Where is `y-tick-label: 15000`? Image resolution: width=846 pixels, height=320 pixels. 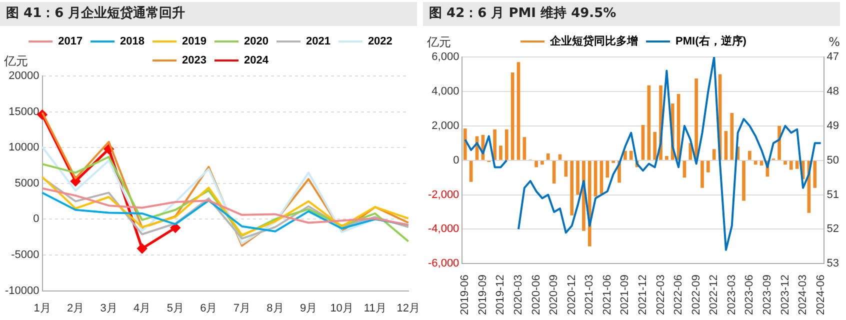 y-tick-label: 15000 is located at coordinates (24, 112).